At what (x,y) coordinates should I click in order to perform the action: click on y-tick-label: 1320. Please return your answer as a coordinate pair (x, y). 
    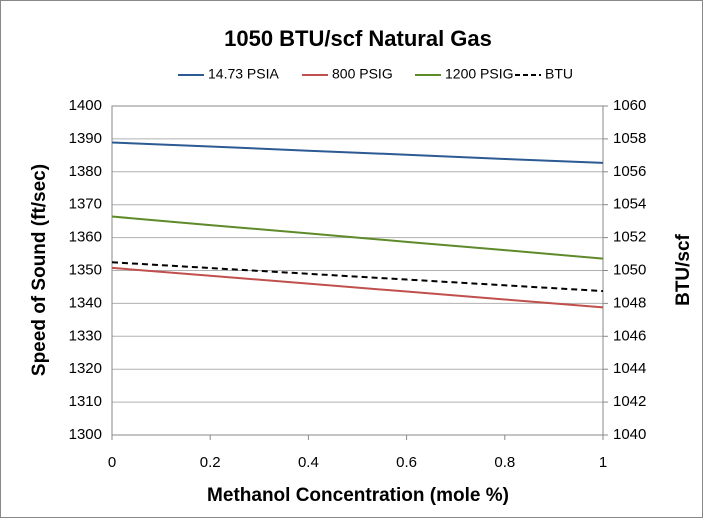
    Looking at the image, I should click on (85, 368).